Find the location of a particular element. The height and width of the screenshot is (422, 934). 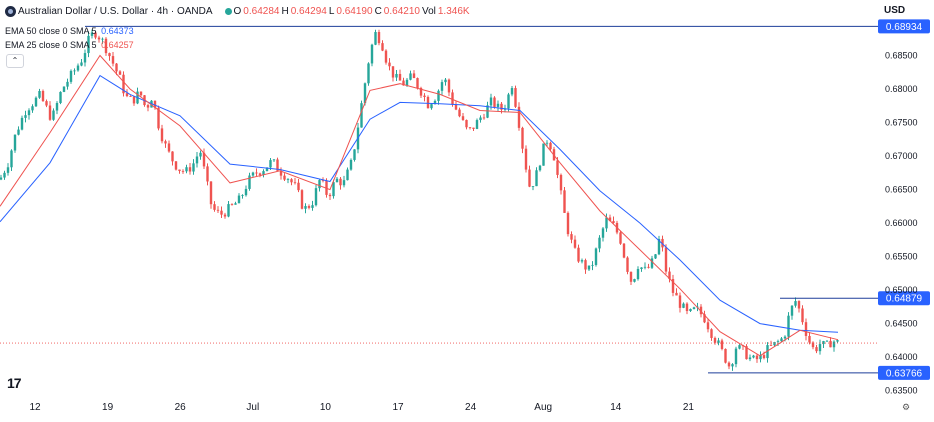

gear-icon: ⚙ is located at coordinates (906, 407).